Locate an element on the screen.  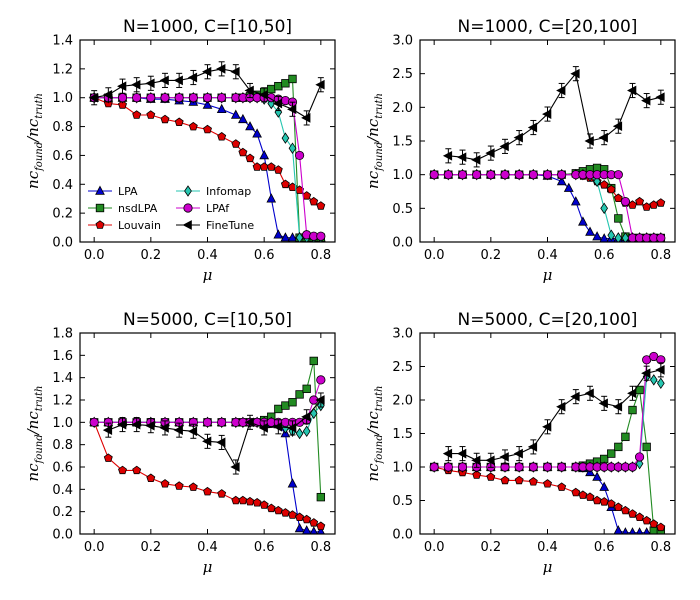
x-tick-label: 0.8 is located at coordinates (320, 547).